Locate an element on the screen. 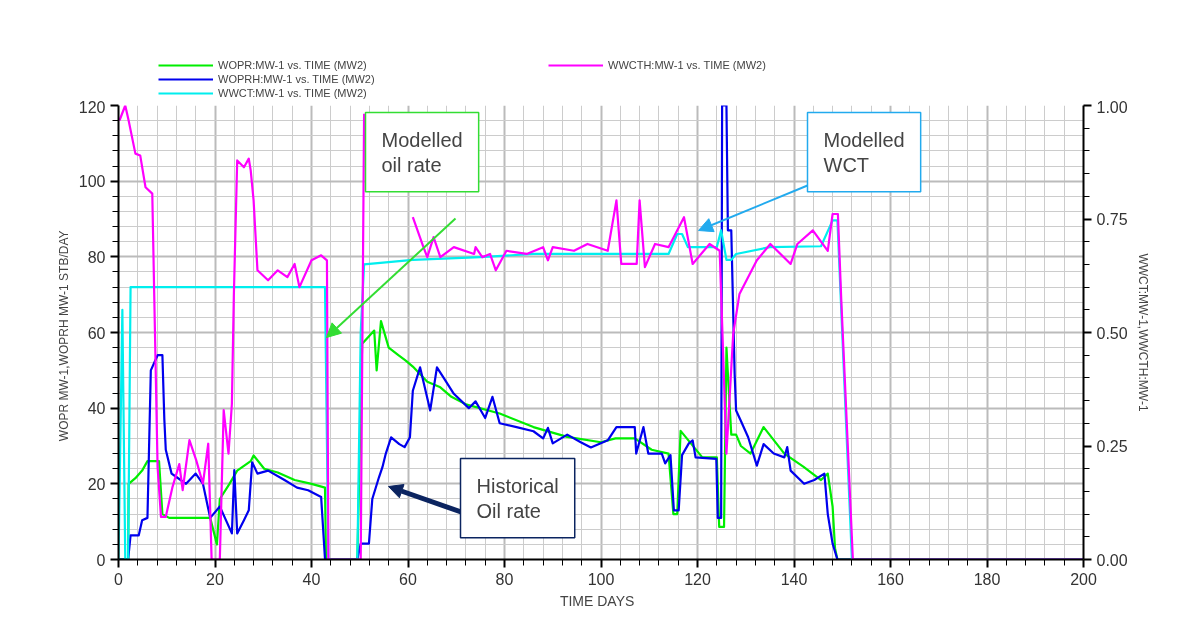  y-tick-label: 80 is located at coordinates (96, 257).